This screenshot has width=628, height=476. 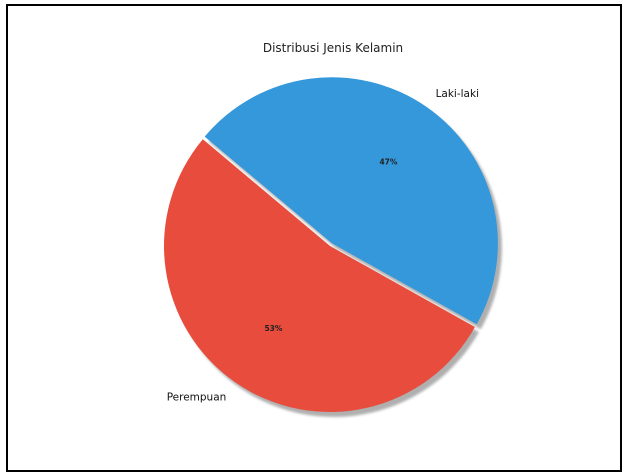 What do you see at coordinates (273, 328) in the screenshot?
I see `percent-label-perempuan: 53%` at bounding box center [273, 328].